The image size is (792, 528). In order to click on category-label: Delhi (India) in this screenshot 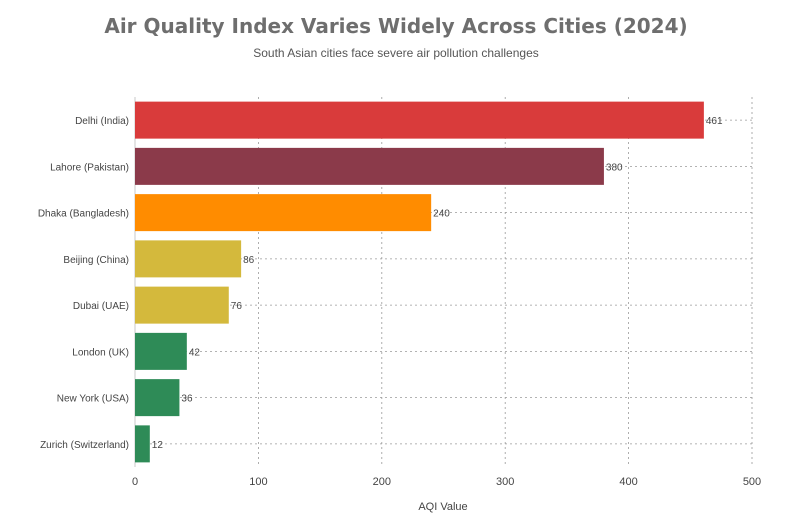, I will do `click(102, 121)`.